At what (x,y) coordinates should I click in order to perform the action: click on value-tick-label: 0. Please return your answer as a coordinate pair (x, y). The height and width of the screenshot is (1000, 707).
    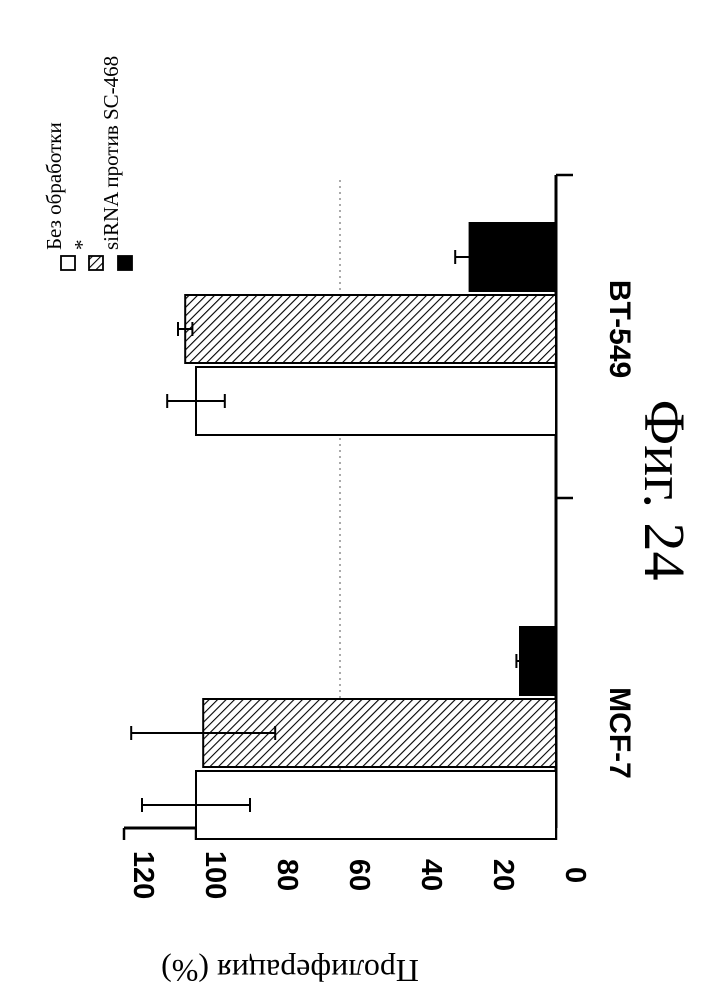
    Looking at the image, I should click on (575, 875).